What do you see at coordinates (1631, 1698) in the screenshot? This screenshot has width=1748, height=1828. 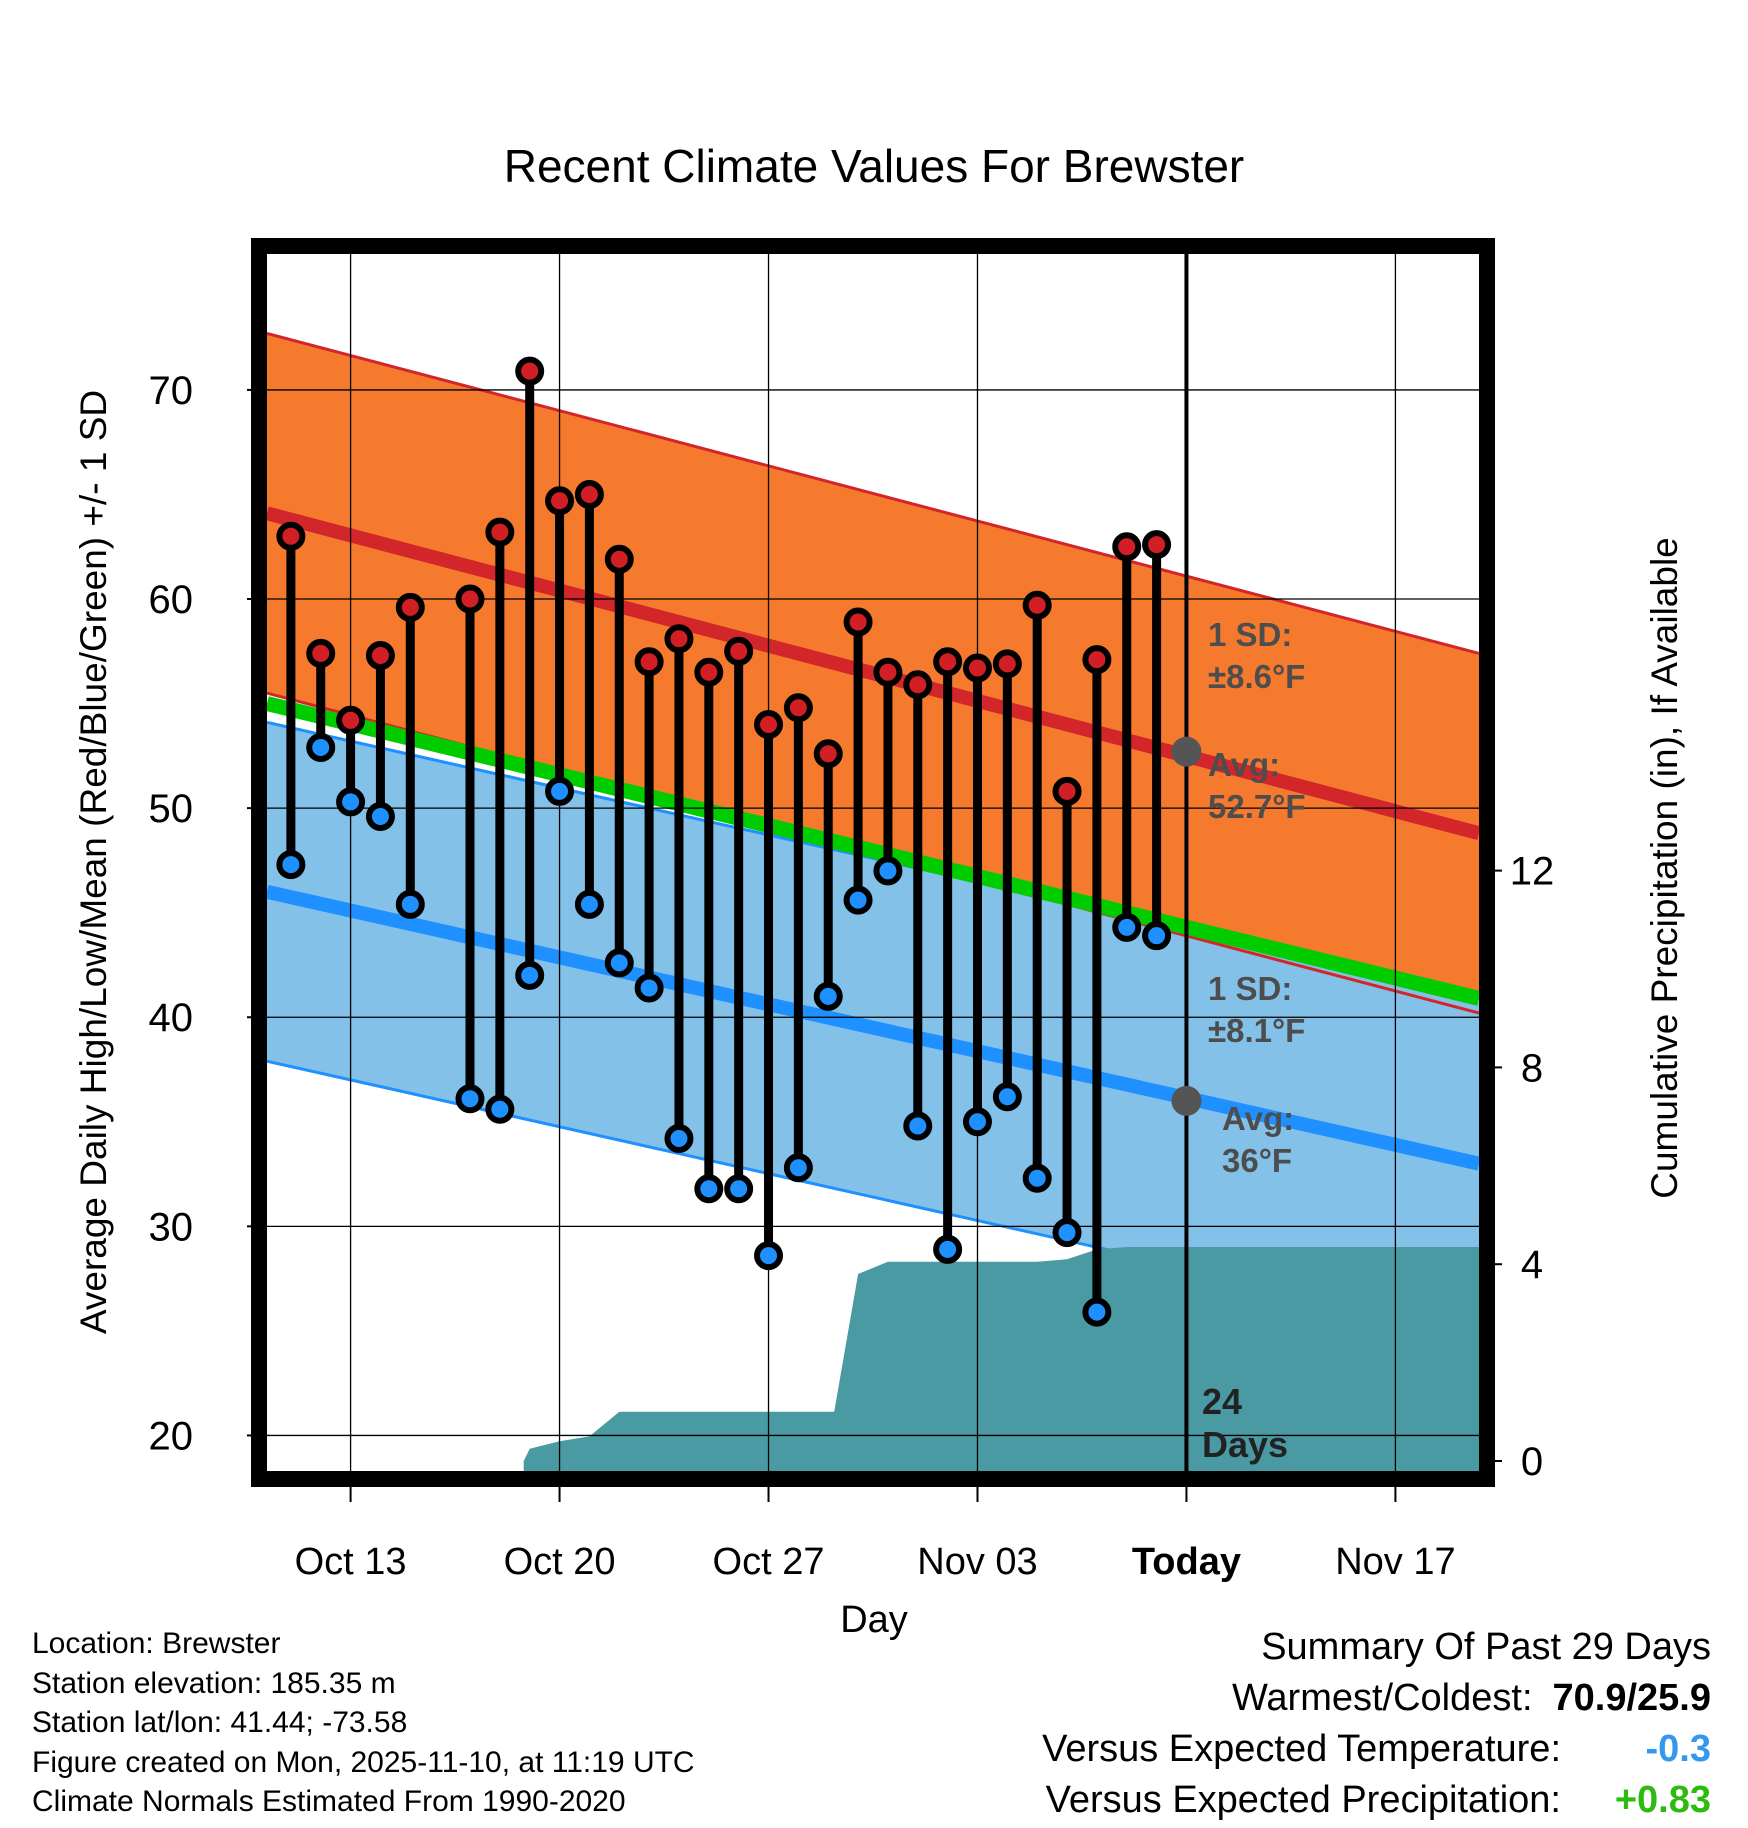 I see `warm-cold-value: 70.9/25.9` at bounding box center [1631, 1698].